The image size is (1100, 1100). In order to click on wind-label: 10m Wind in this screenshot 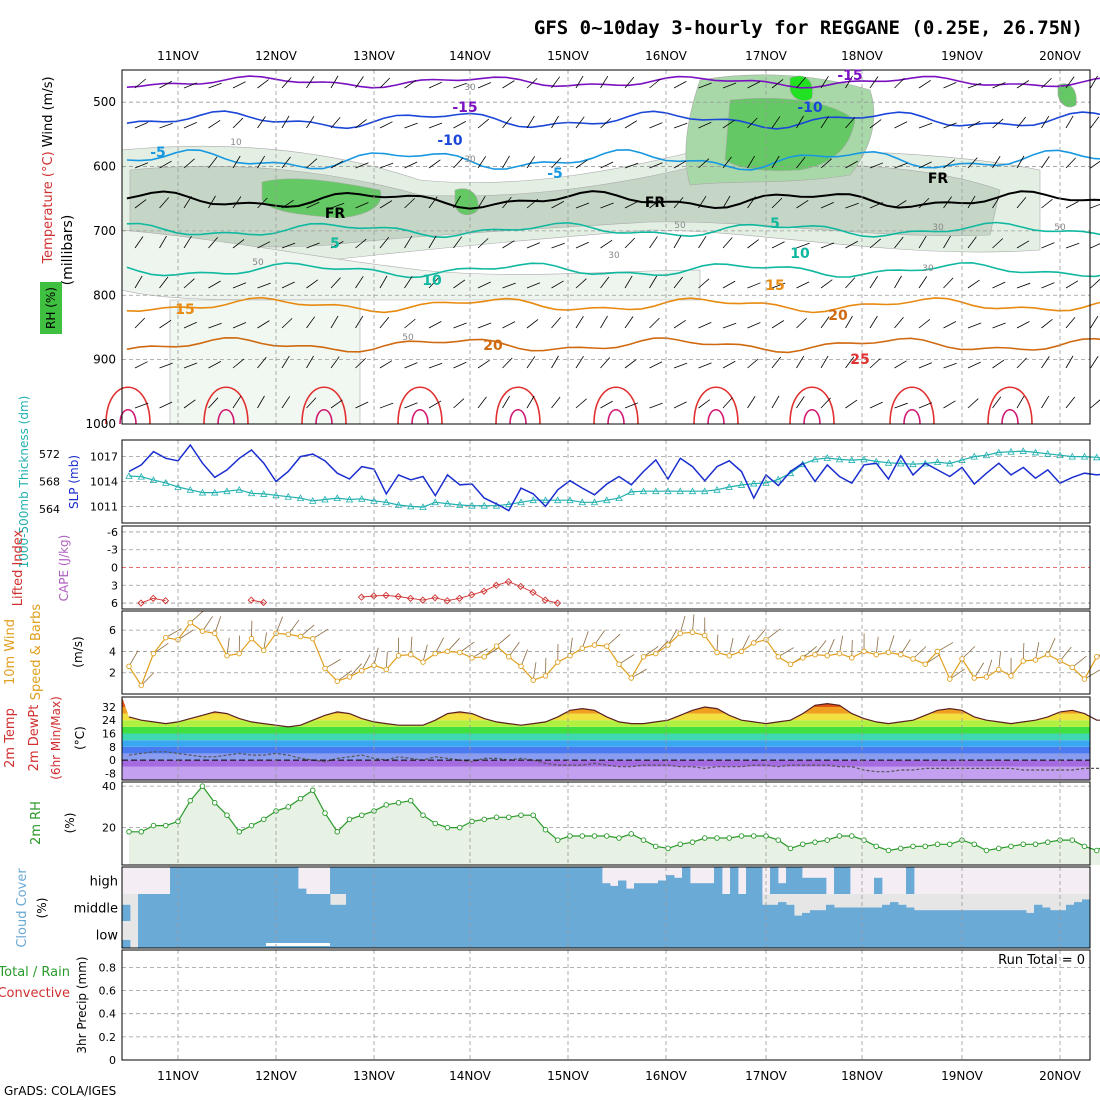, I will do `click(10, 652)`.